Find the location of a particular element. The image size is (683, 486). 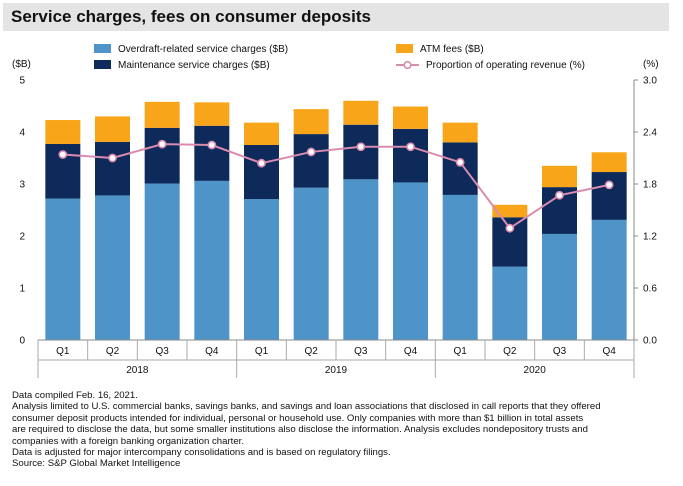

left-tick-label: 4 is located at coordinates (22, 133).